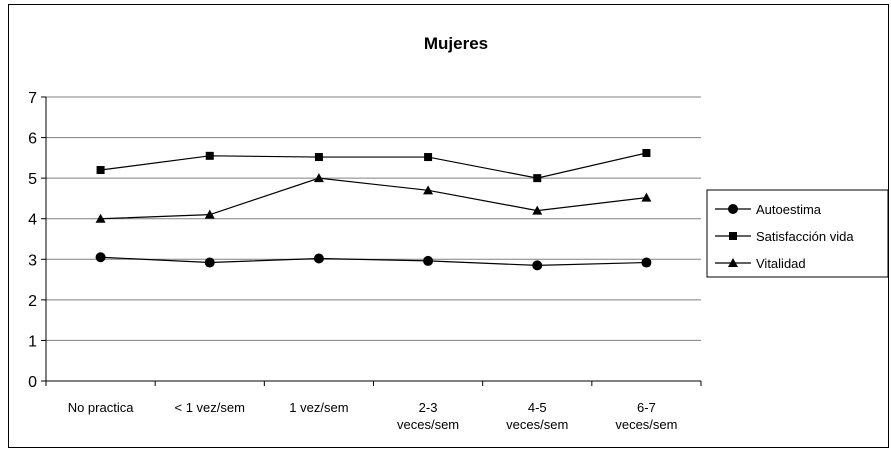 The image size is (891, 451). I want to click on x-tick-label-4-line-0: 4-5, so click(537, 407).